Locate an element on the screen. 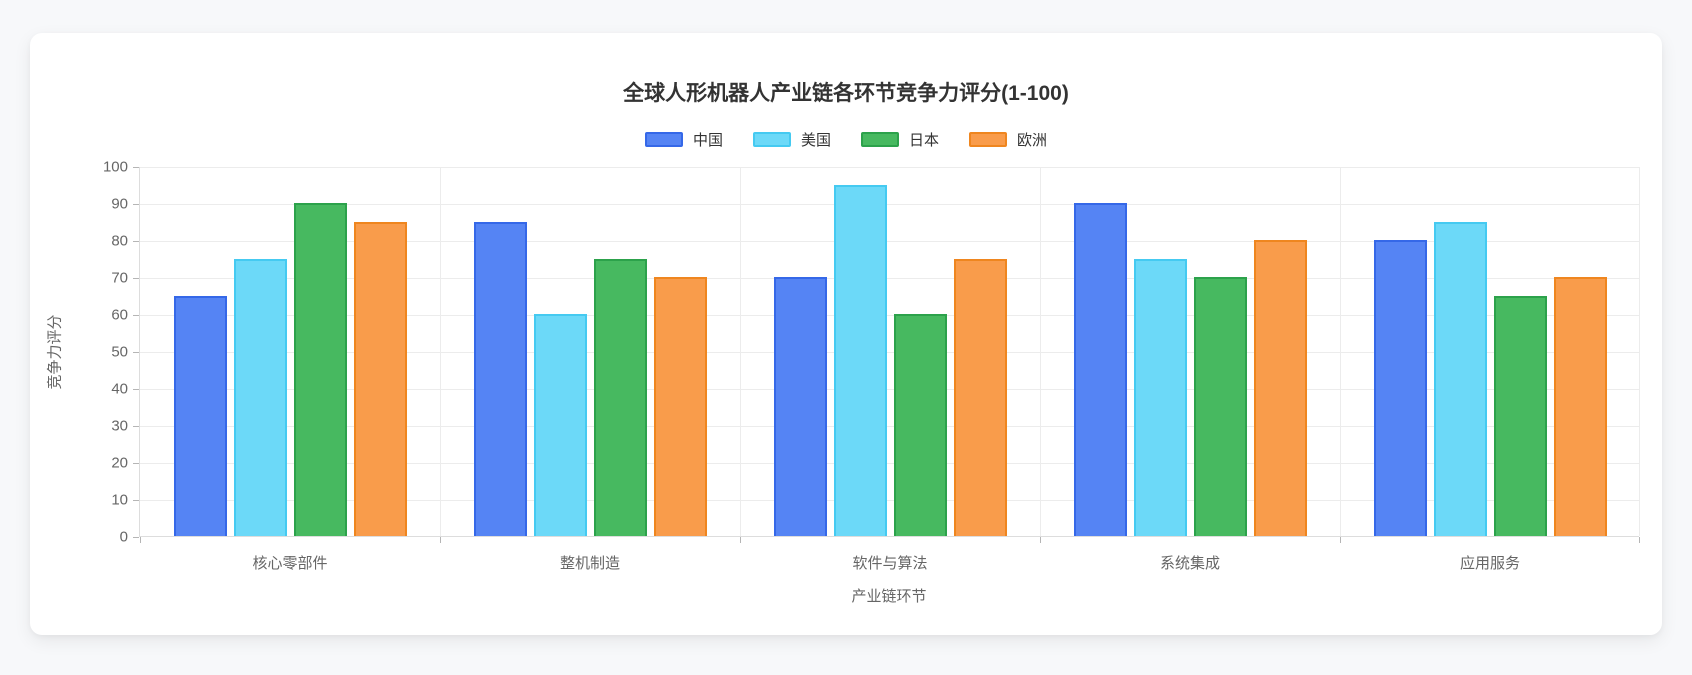 This screenshot has width=1692, height=675. legend-label: 欧洲 is located at coordinates (1032, 140).